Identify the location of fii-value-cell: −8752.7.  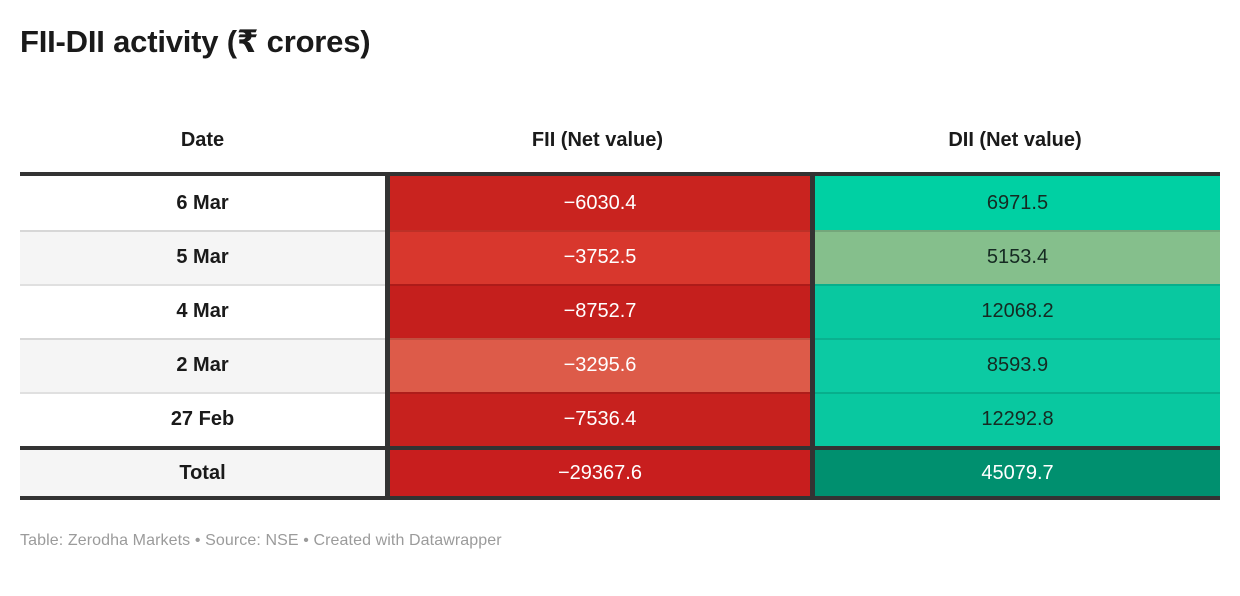
(597, 311).